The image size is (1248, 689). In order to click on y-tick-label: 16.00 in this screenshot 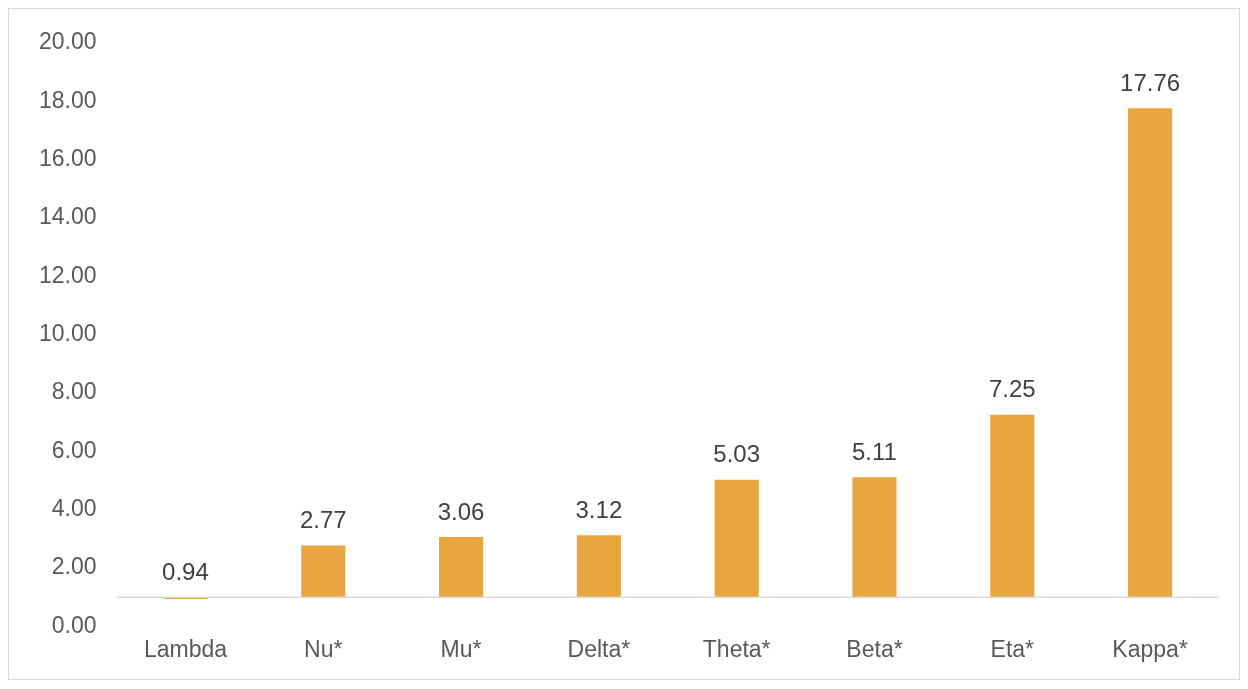, I will do `click(67, 157)`.